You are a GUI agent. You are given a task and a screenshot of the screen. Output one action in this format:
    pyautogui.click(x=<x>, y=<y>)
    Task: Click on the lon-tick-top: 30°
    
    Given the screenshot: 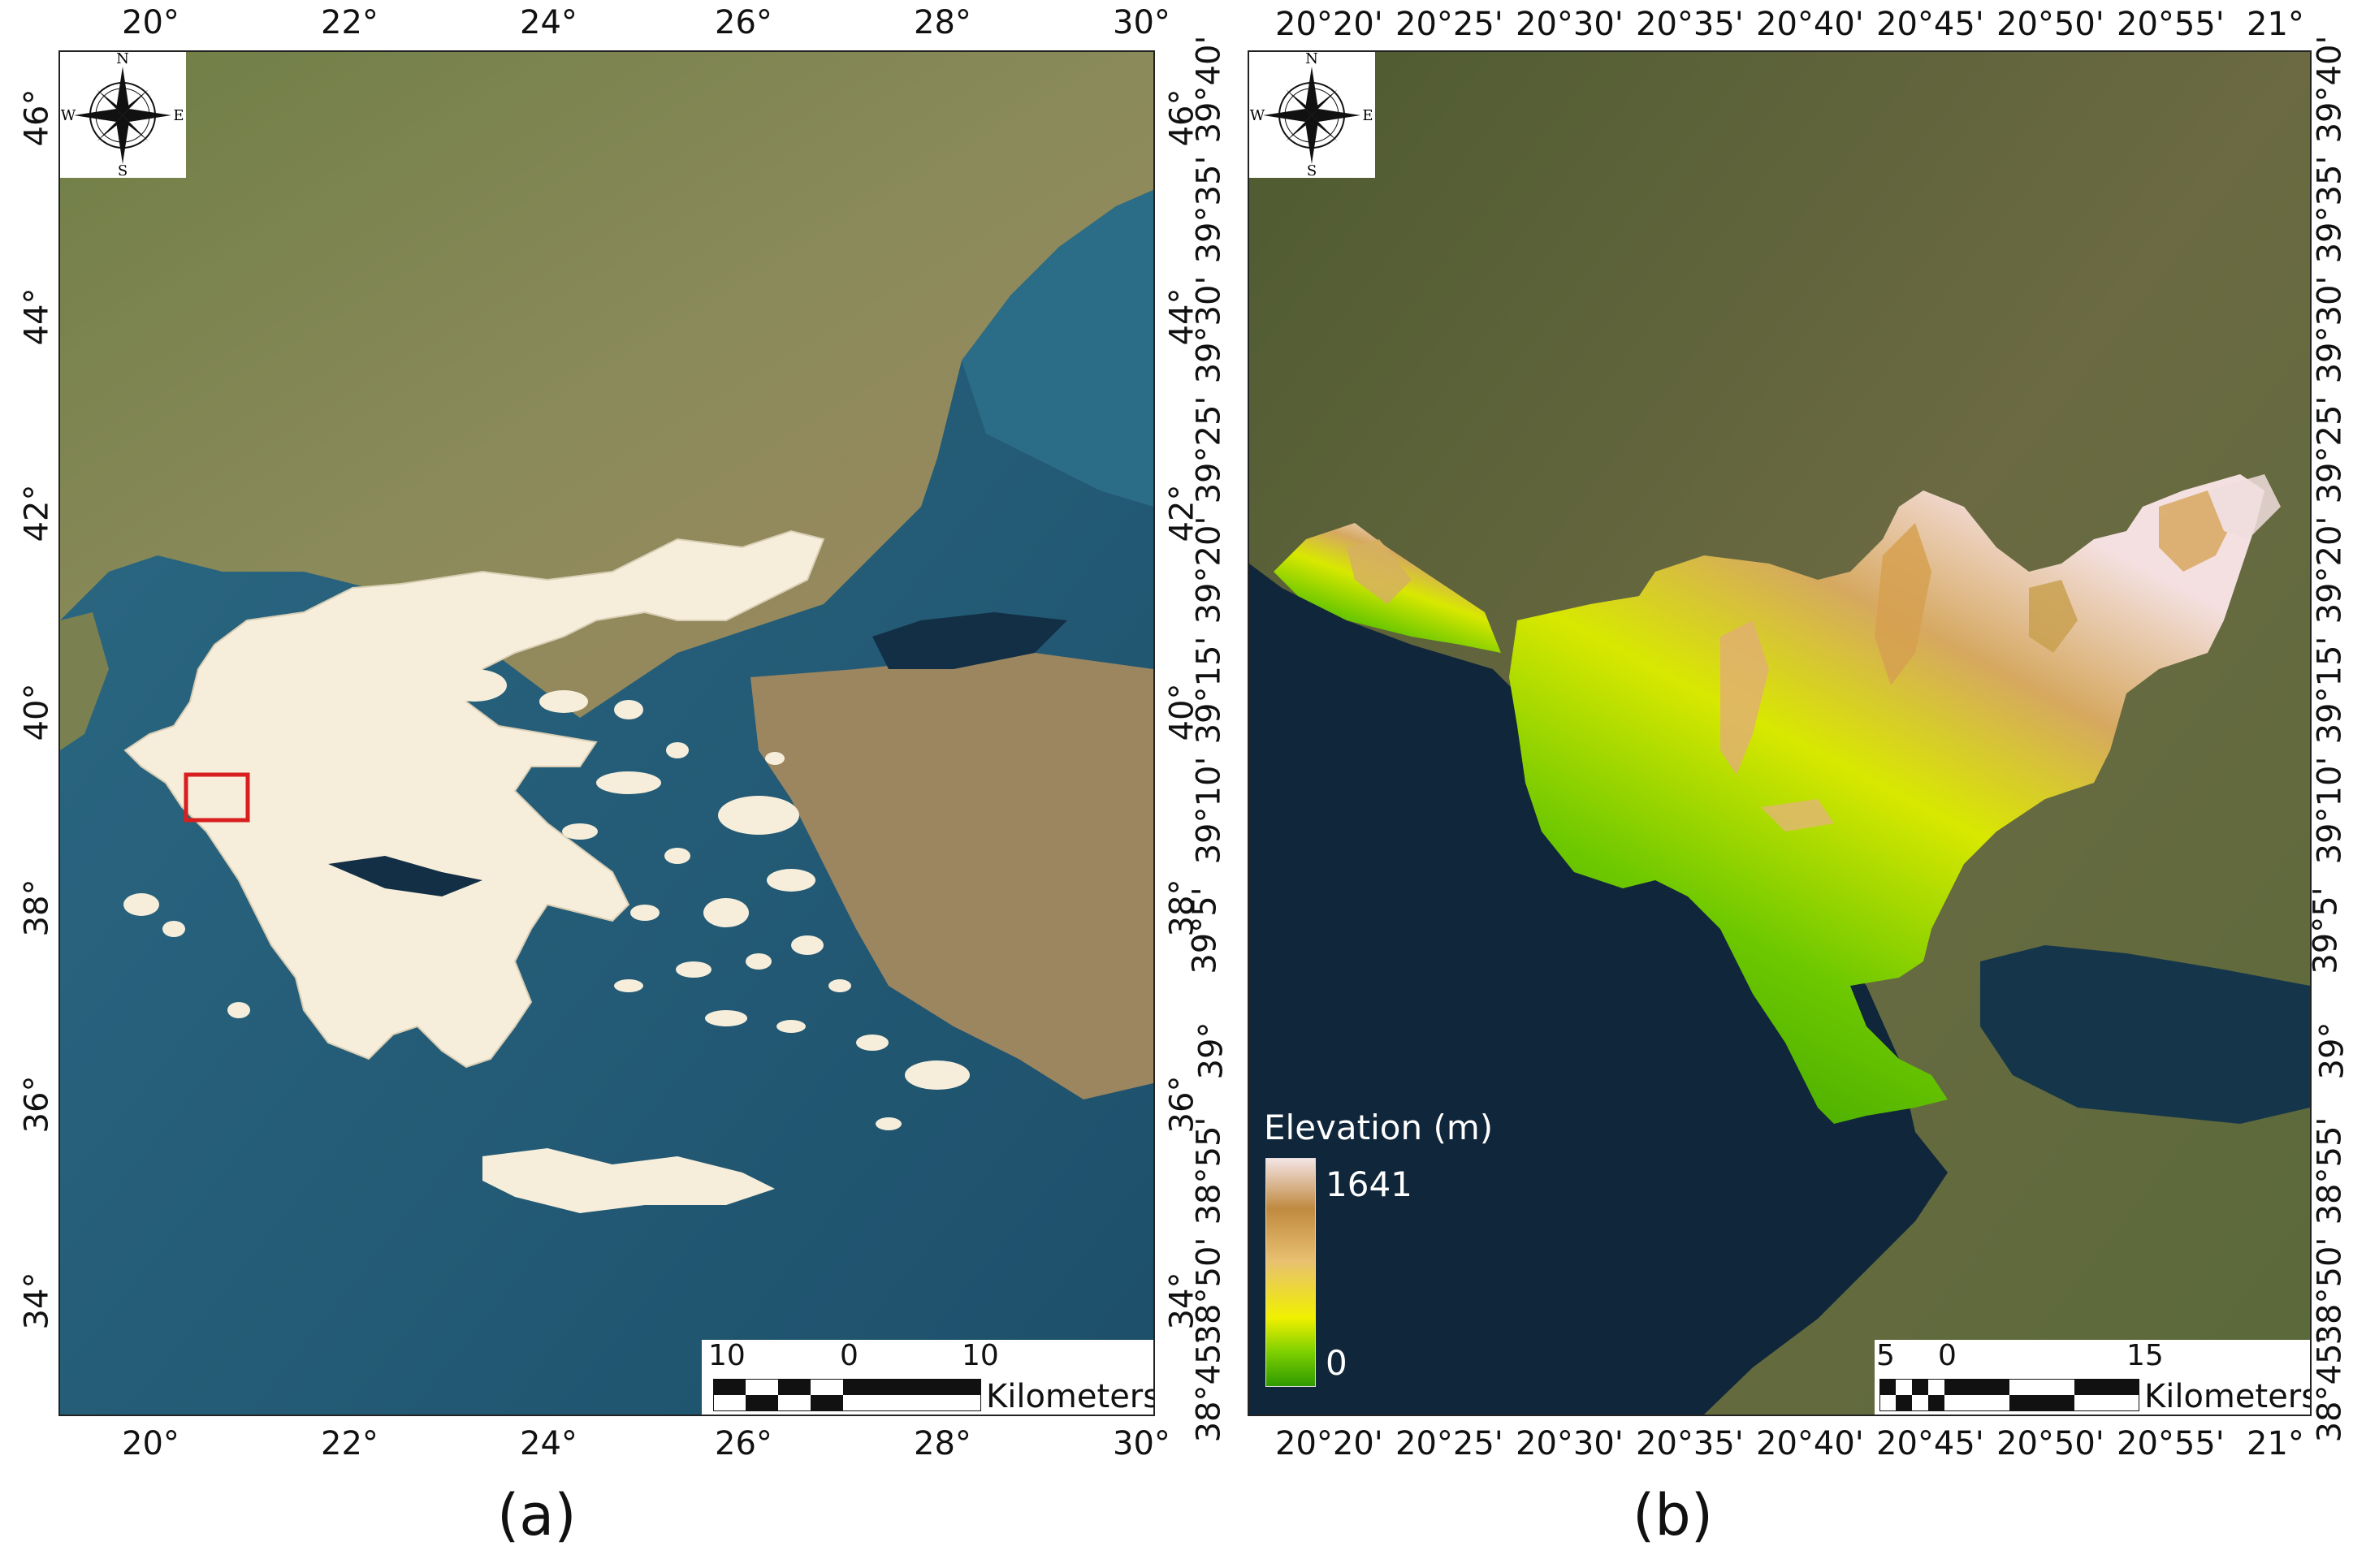 What is the action you would take?
    pyautogui.click(x=1141, y=22)
    